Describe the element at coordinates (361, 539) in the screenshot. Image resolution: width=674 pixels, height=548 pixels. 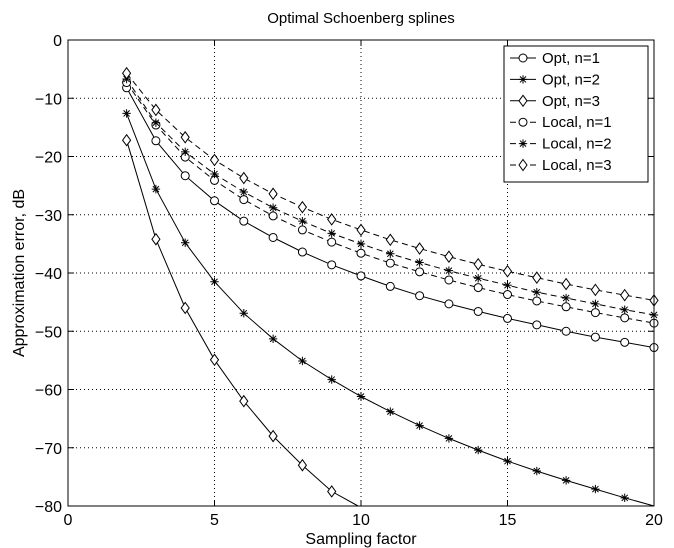
I see `x-axis-label: Sampling factor` at that location.